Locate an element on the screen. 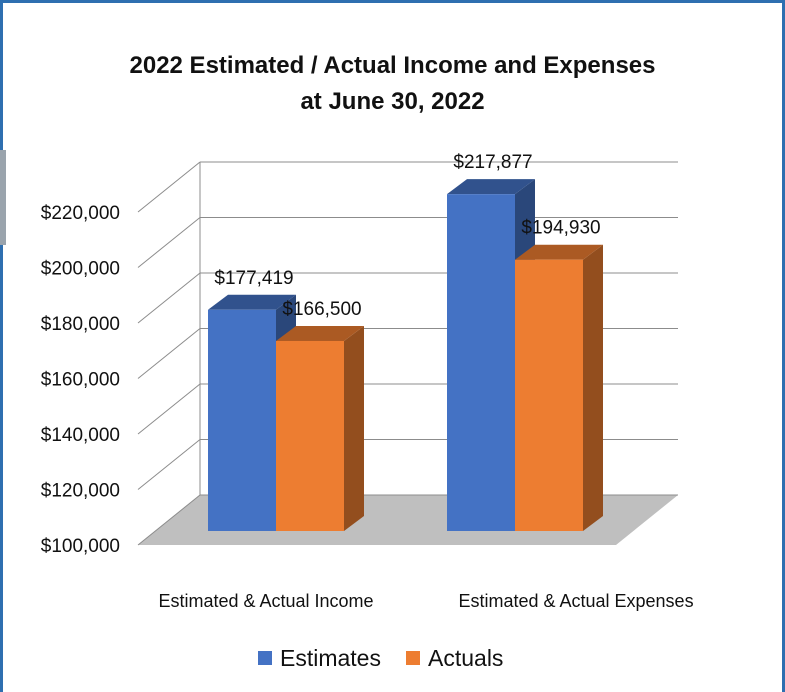  y-tick-label: $200,000 is located at coordinates (80, 269).